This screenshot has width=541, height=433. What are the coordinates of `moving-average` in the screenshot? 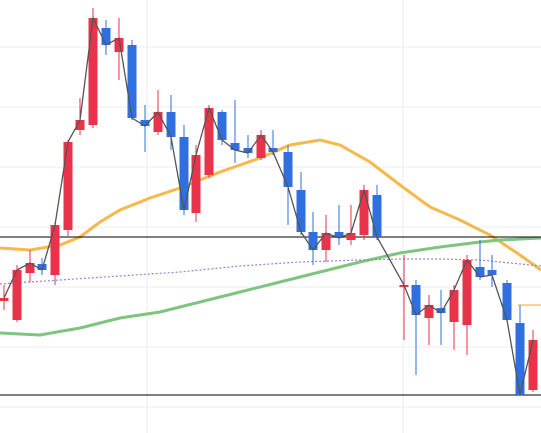 It's located at (270, 271).